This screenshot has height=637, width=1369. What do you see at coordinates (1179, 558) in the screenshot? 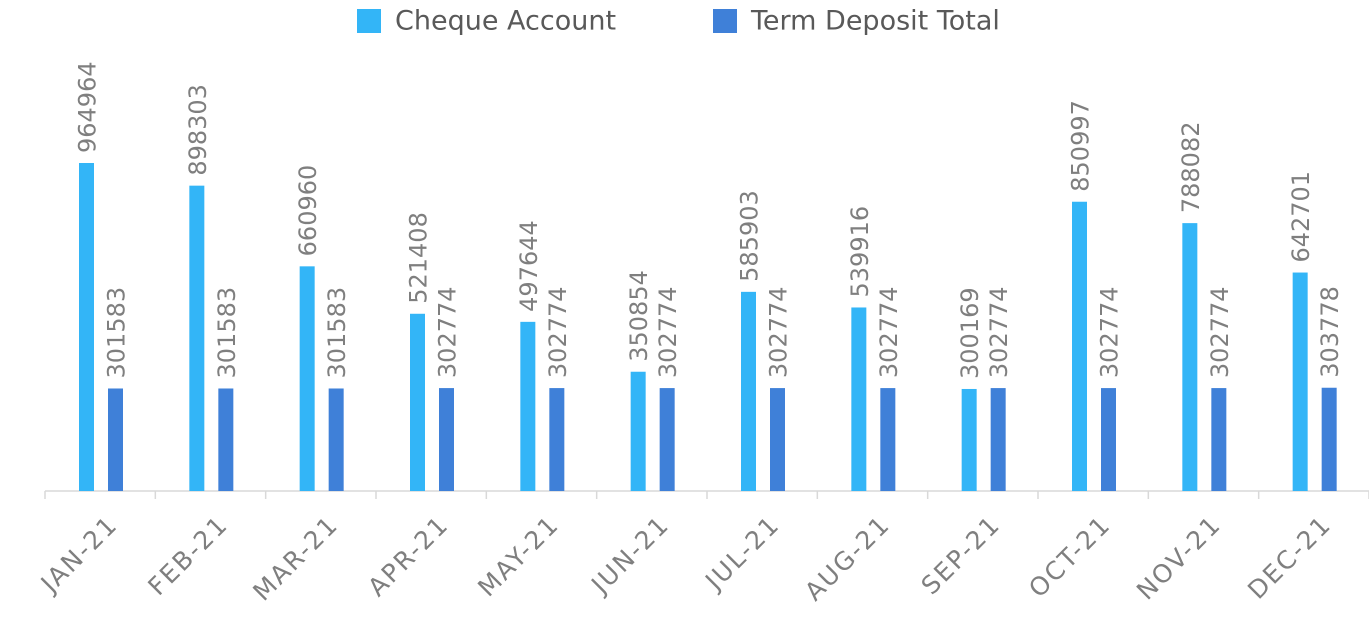
I see `x-tick-label: NOV-21` at bounding box center [1179, 558].